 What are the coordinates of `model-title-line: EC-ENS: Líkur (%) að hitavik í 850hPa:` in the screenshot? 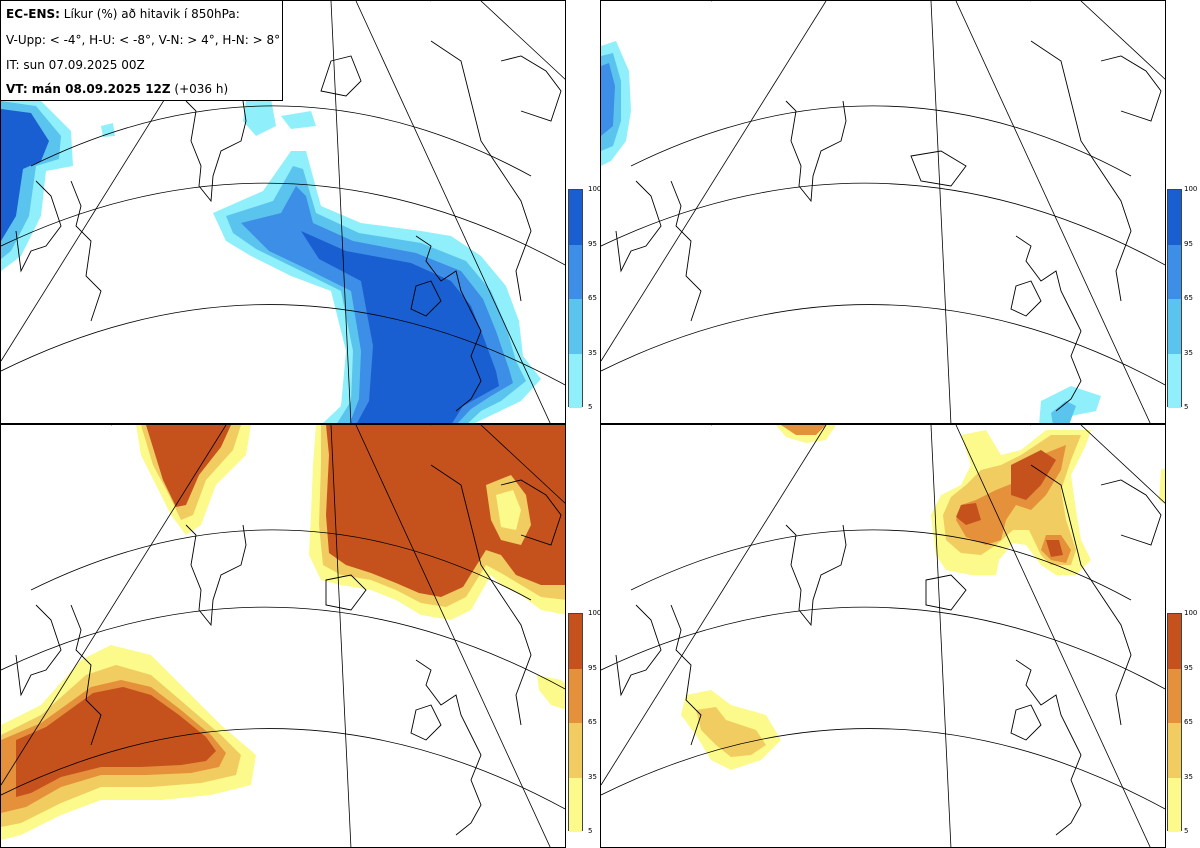 It's located at (123, 14).